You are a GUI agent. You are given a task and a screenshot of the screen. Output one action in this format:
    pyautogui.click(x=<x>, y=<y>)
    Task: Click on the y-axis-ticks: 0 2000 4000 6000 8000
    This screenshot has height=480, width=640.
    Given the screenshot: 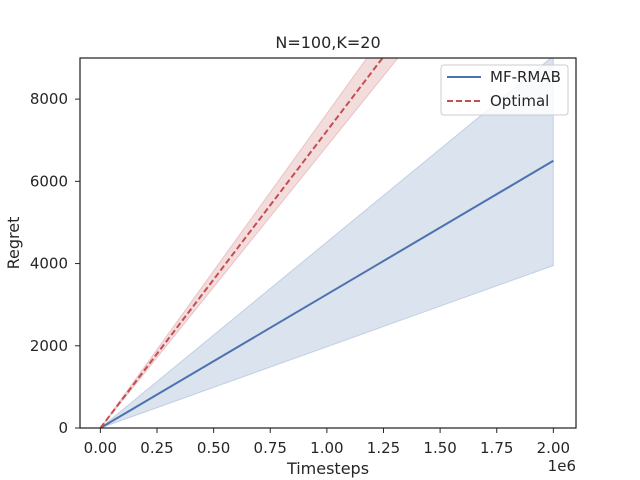 What is the action you would take?
    pyautogui.click(x=55, y=263)
    